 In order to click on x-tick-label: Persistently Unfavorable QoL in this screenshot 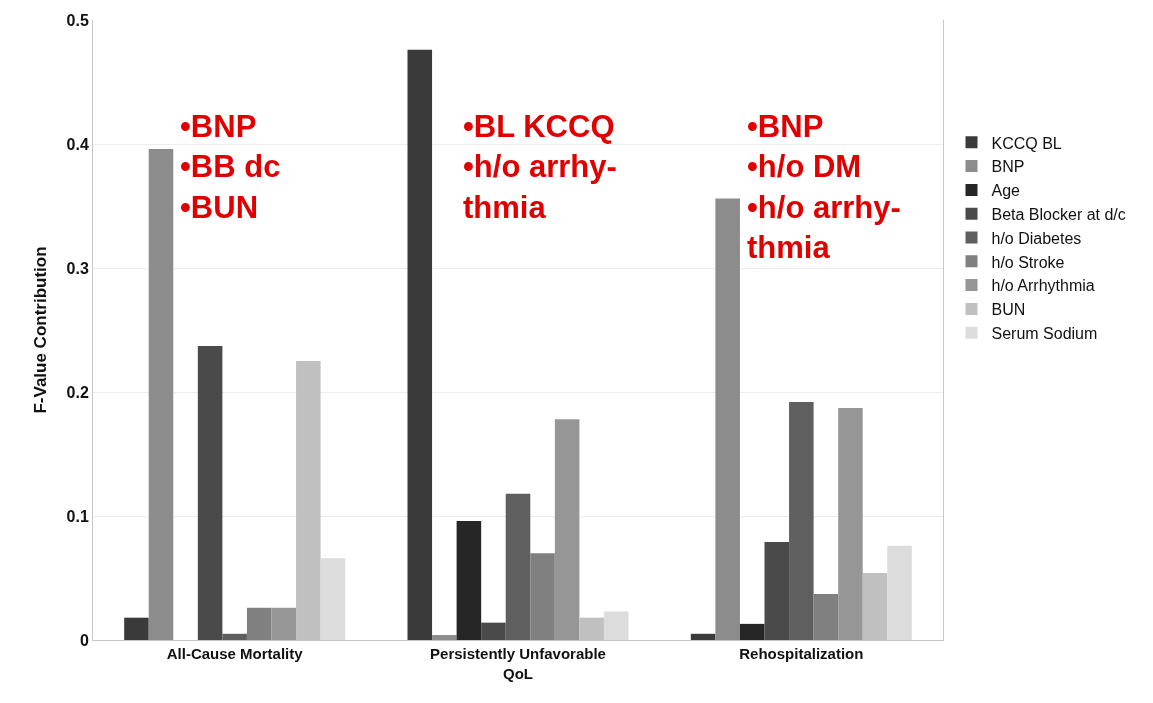, I will do `click(518, 663)`.